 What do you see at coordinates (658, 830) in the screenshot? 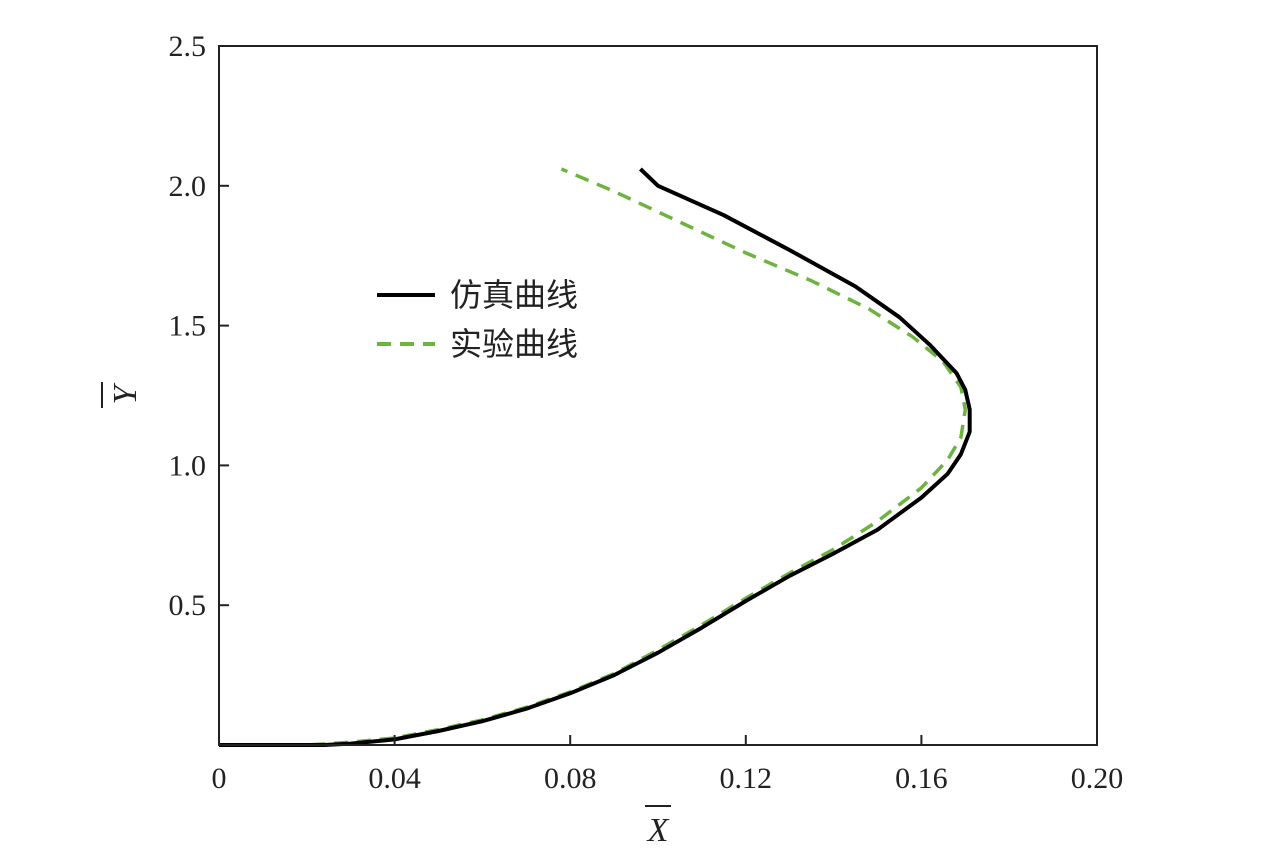
I see `x-axis-label: X` at bounding box center [658, 830].